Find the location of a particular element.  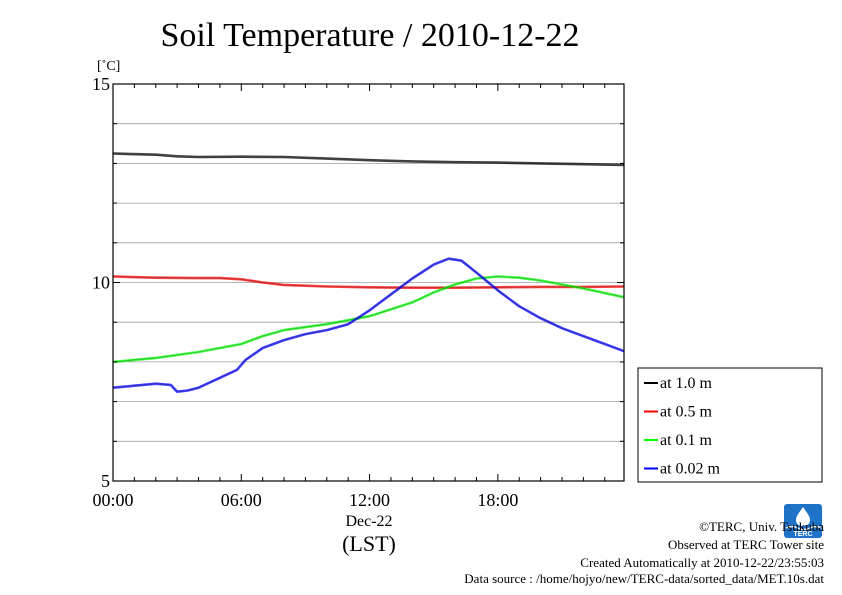

legend: at 1.0 m at 0.5 m at 0.1 m at 0.02 m is located at coordinates (730, 425).